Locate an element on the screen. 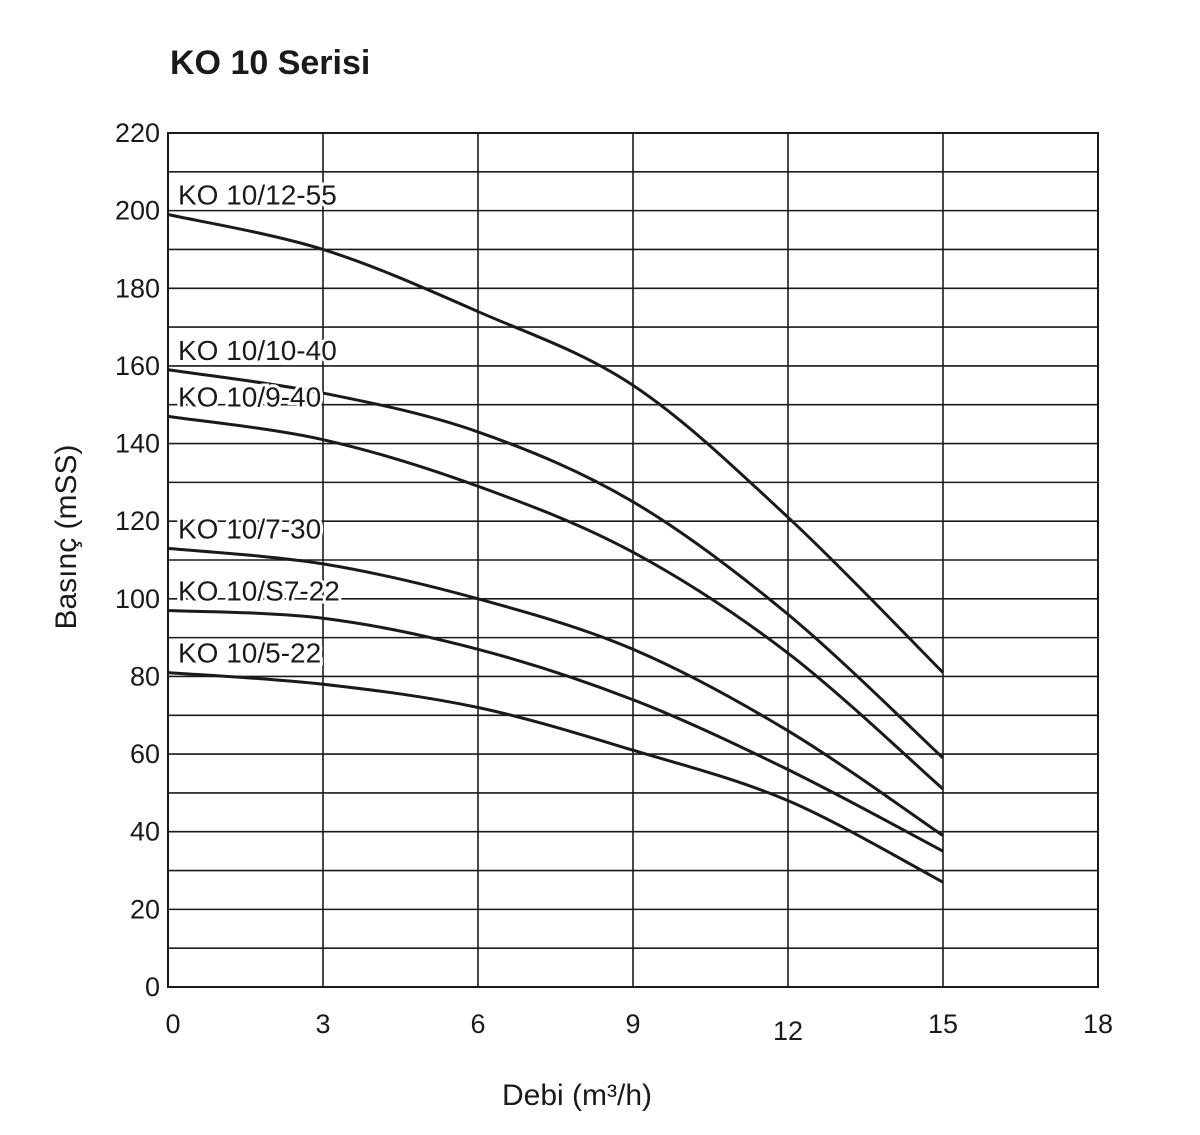  y-tick-label: 100 is located at coordinates (137, 599).